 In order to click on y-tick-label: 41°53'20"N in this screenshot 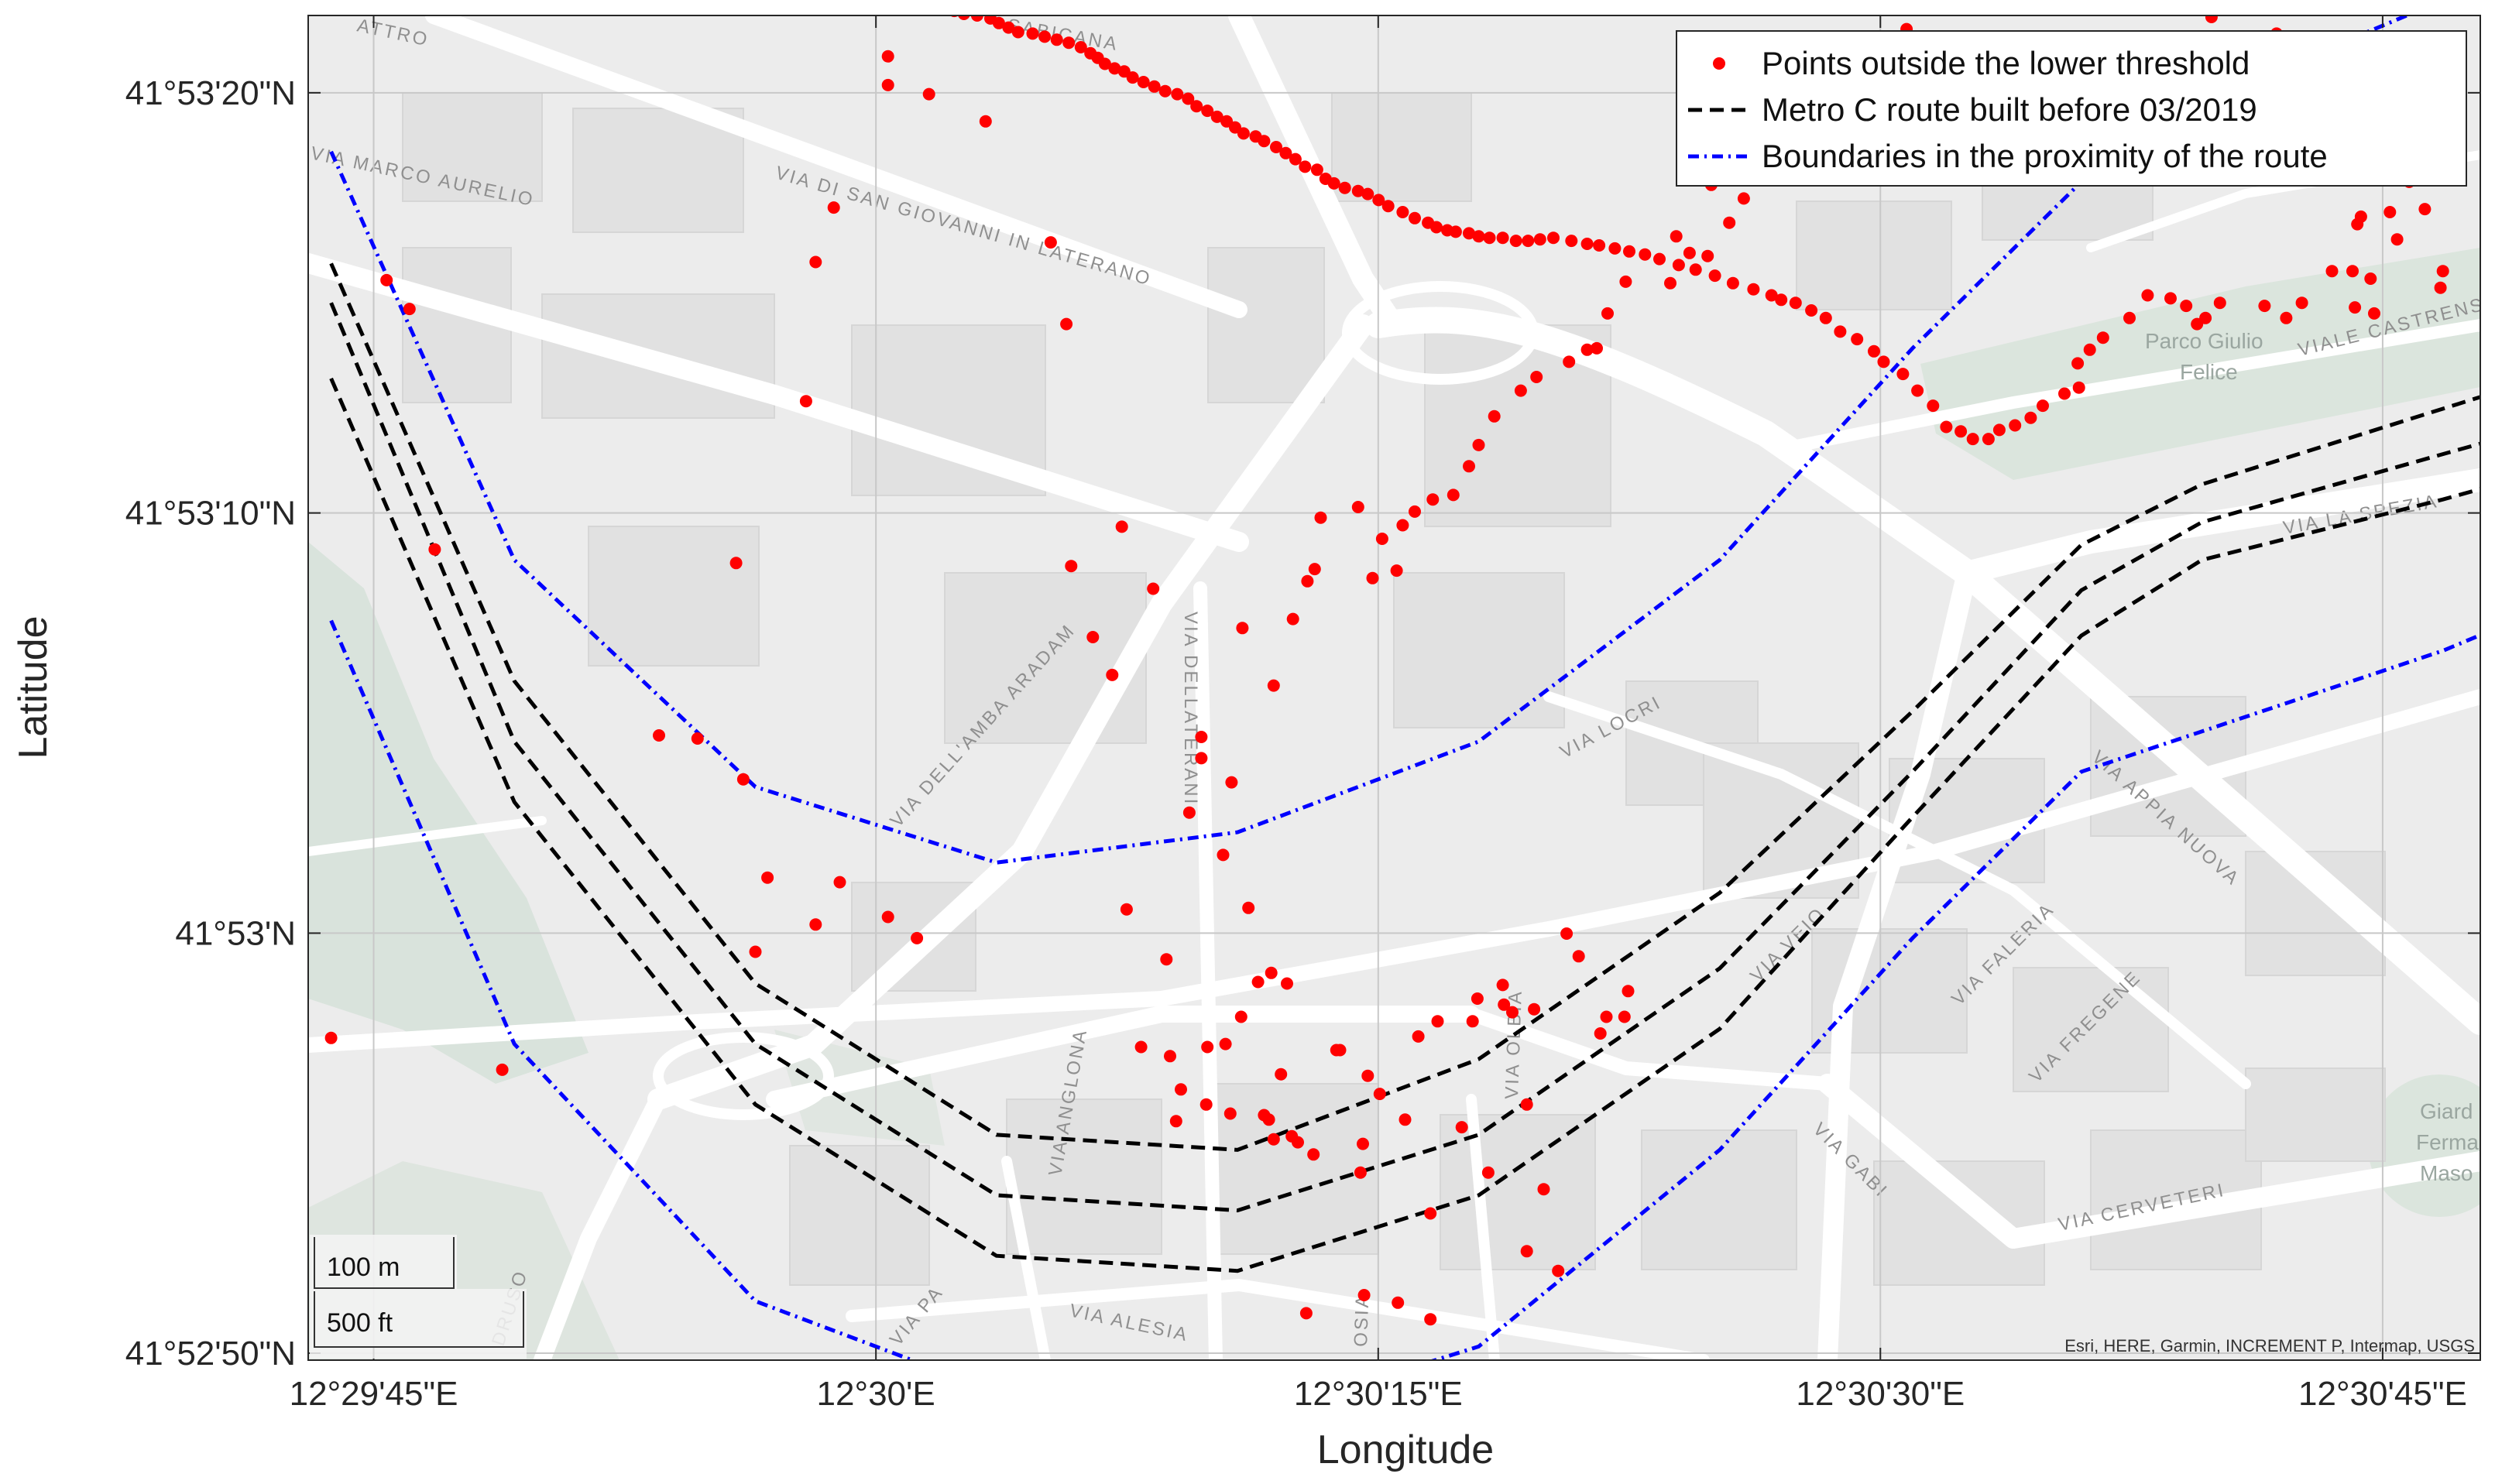, I will do `click(210, 93)`.